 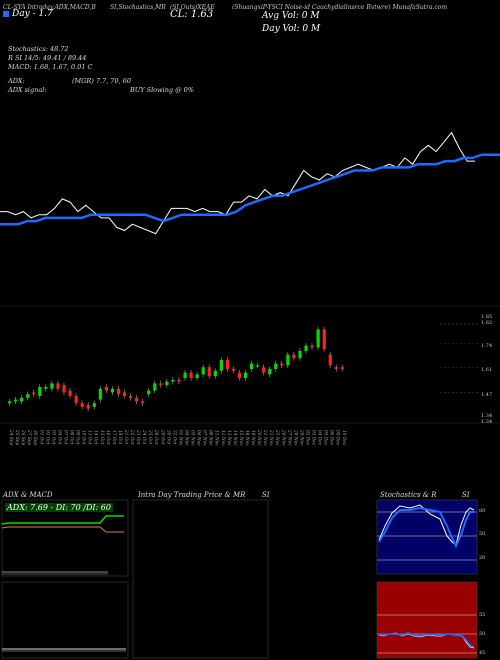 I want to click on intraday-panel-title: Intra Day Trading Price & MR, so click(x=192, y=495).